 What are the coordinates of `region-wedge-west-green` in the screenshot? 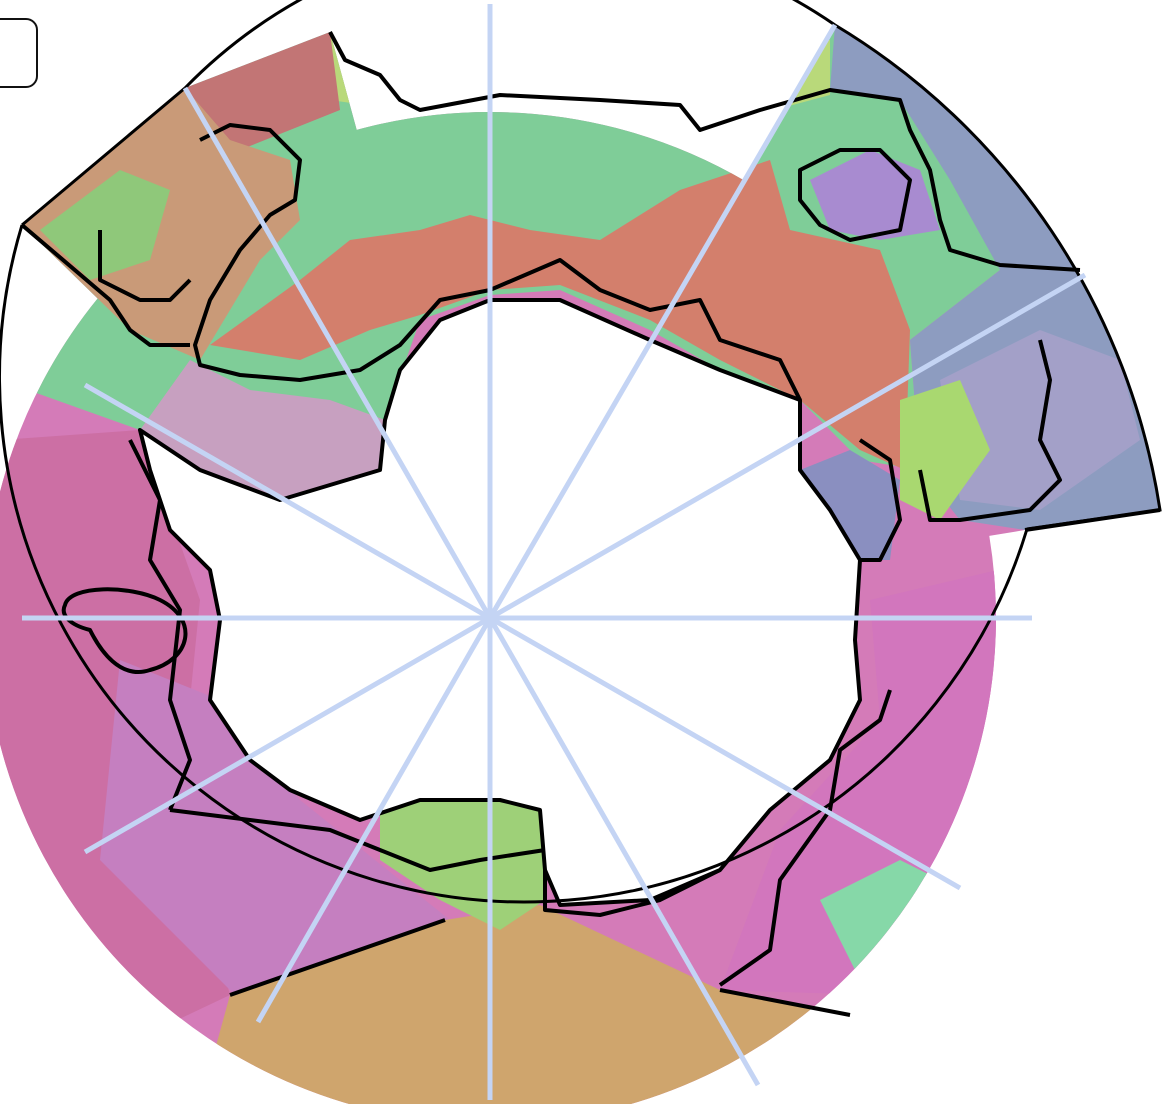 It's located at (105, 225).